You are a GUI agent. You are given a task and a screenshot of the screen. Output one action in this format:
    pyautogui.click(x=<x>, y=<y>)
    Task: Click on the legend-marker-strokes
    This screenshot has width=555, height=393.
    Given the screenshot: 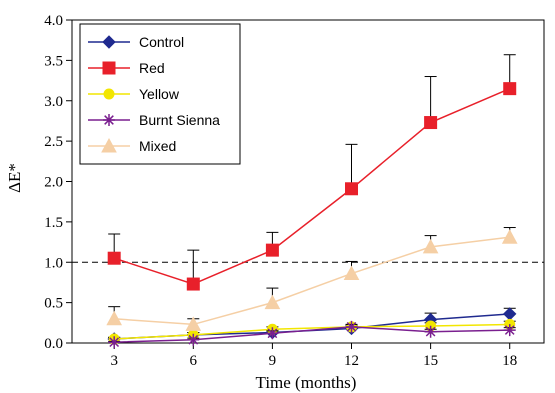 What is the action you would take?
    pyautogui.click(x=109, y=120)
    